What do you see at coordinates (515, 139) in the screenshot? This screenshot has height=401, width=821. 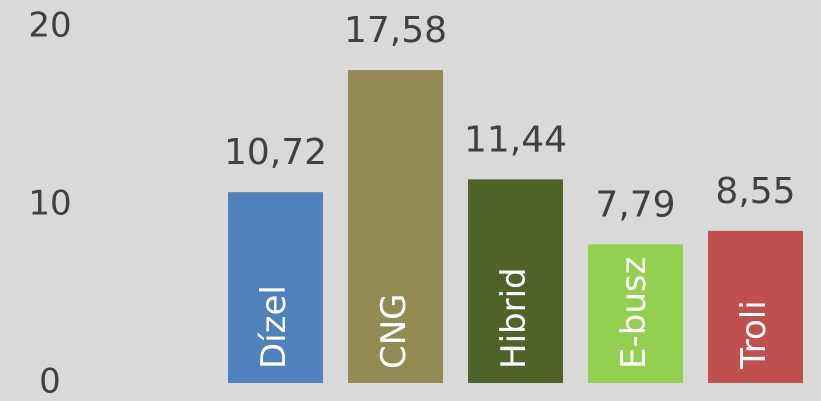 I see `value-label: 11,44` at bounding box center [515, 139].